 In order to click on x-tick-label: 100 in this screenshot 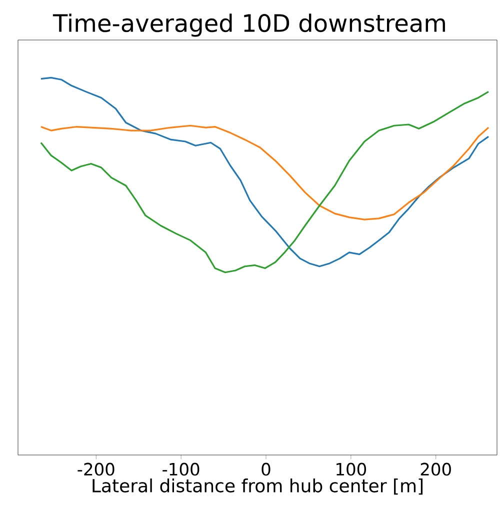, I will do `click(351, 469)`.